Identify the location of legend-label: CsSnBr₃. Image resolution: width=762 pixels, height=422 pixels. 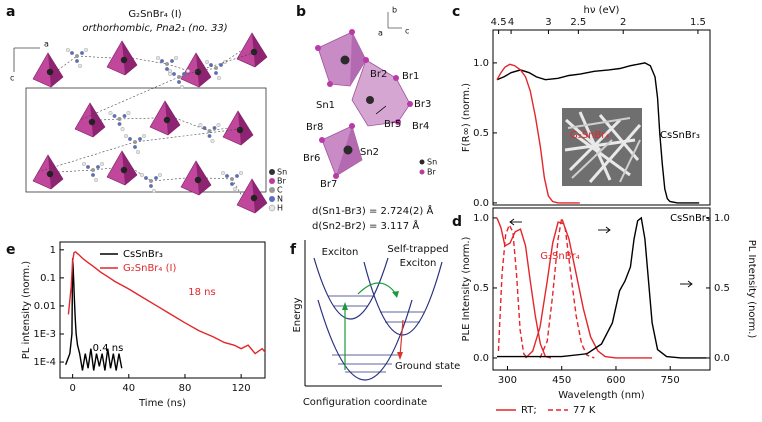
(143, 254).